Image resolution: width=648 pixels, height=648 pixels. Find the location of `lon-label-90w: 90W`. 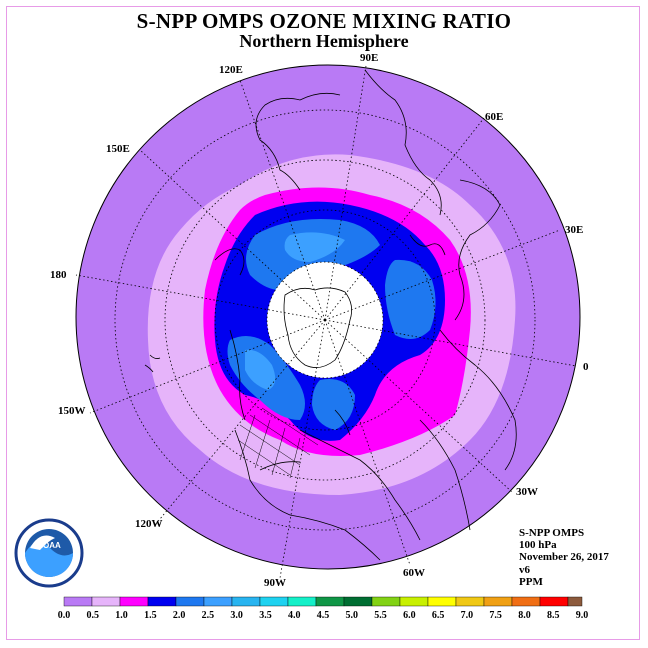

lon-label-90w: 90W is located at coordinates (275, 583).